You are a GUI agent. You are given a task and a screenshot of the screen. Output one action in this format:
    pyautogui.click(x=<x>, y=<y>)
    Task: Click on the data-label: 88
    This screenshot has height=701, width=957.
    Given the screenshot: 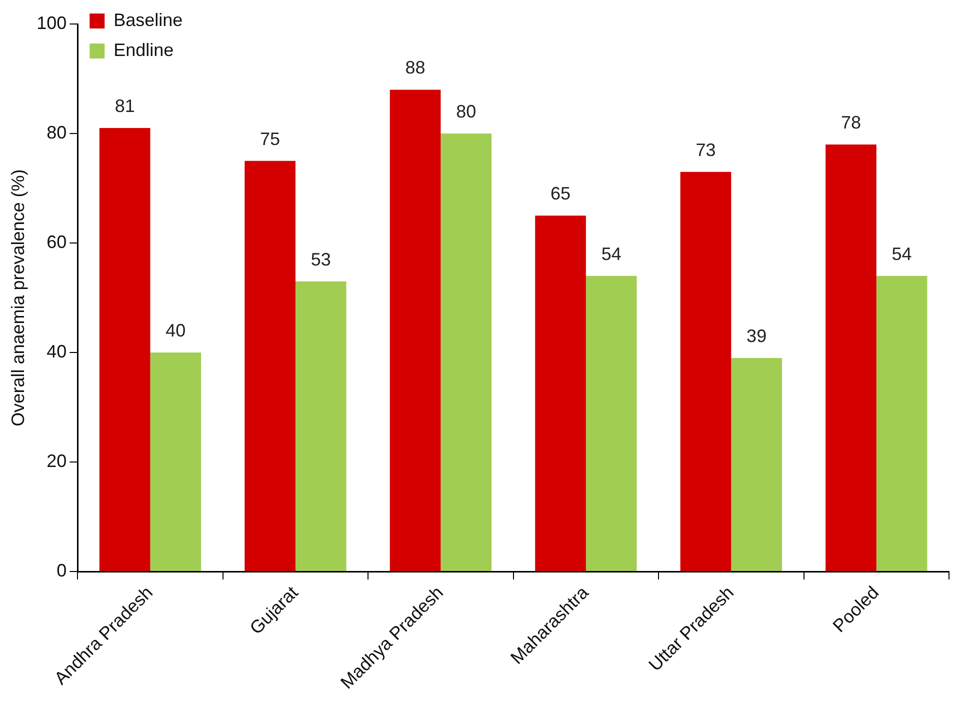 What is the action you would take?
    pyautogui.click(x=415, y=68)
    